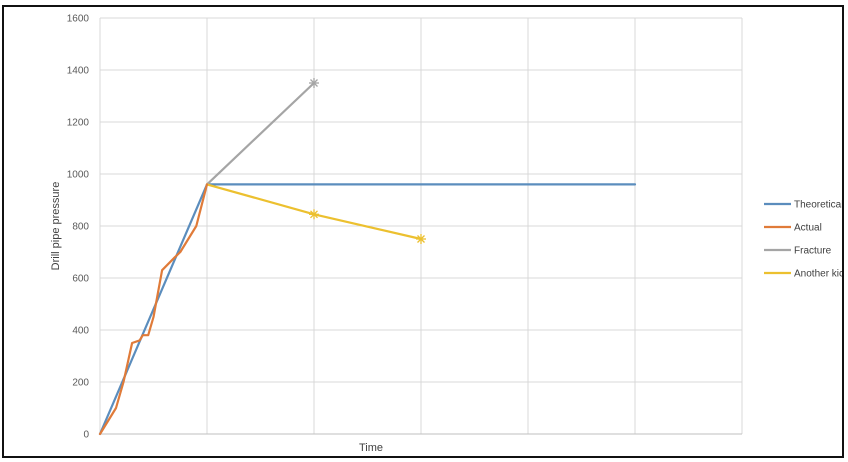  I want to click on legend-label: Another kick, so click(819, 274).